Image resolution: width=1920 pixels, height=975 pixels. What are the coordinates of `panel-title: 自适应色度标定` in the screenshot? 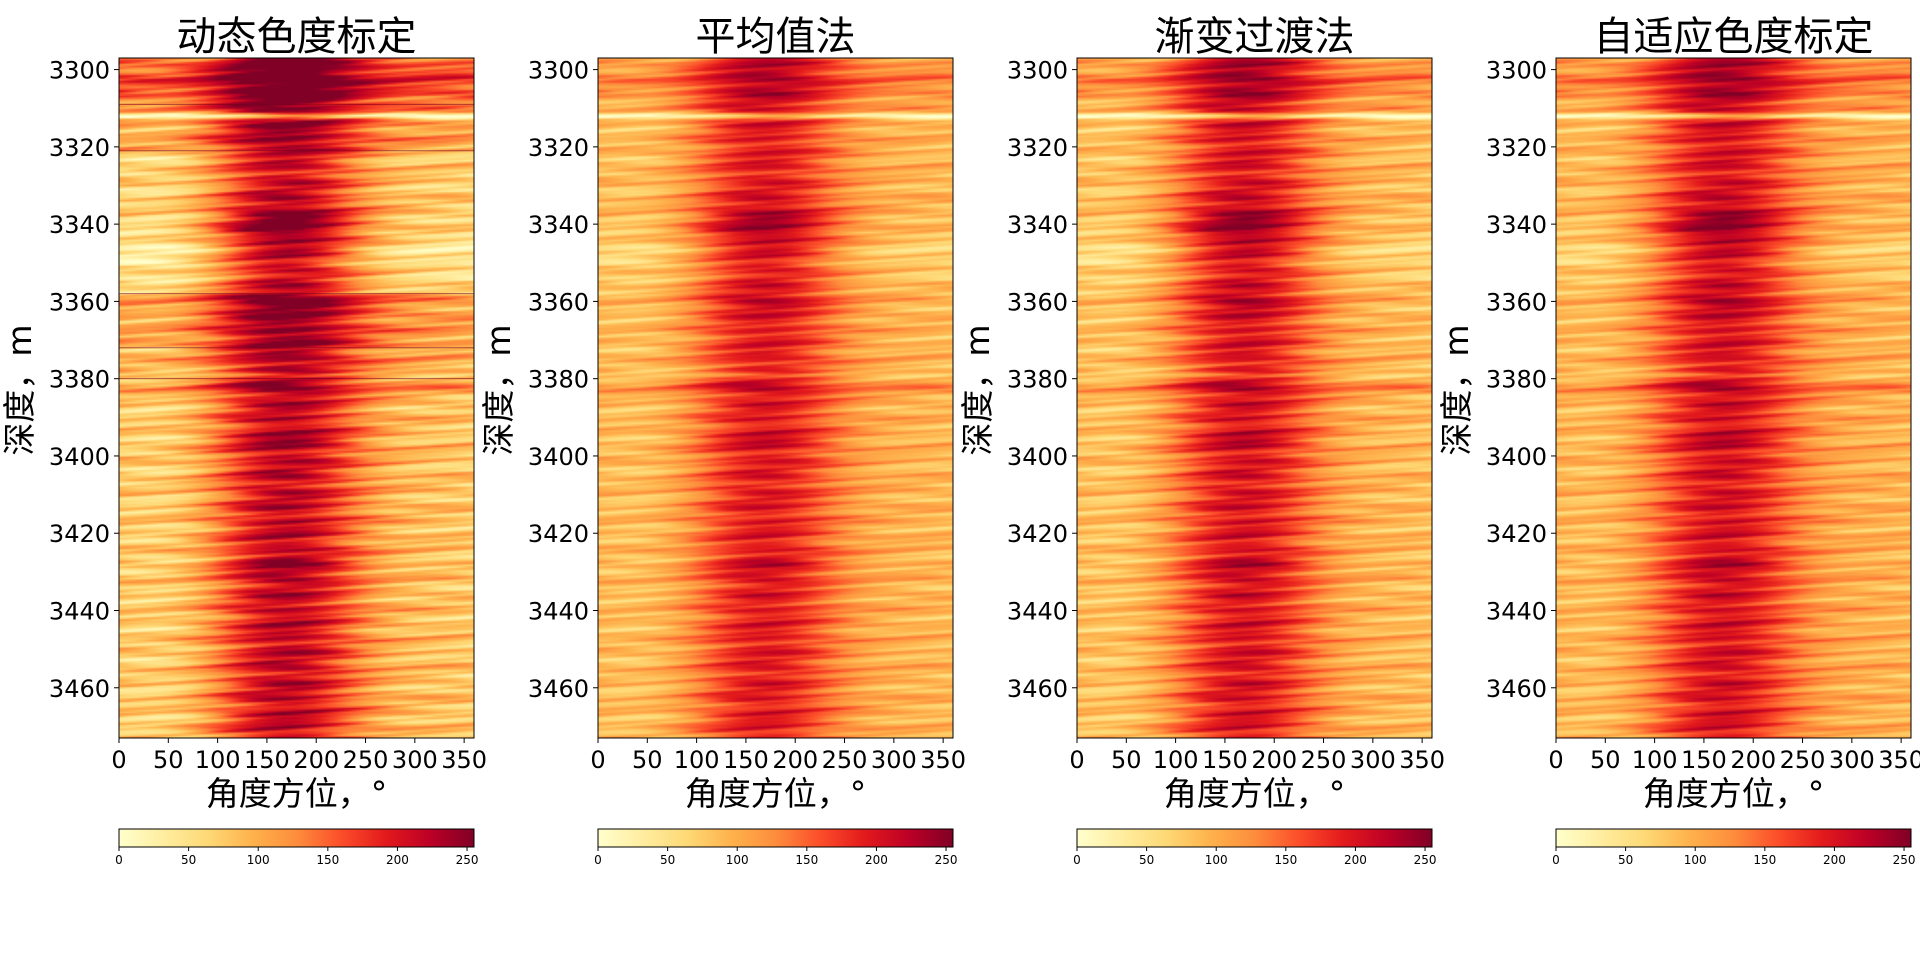 It's located at (1734, 37).